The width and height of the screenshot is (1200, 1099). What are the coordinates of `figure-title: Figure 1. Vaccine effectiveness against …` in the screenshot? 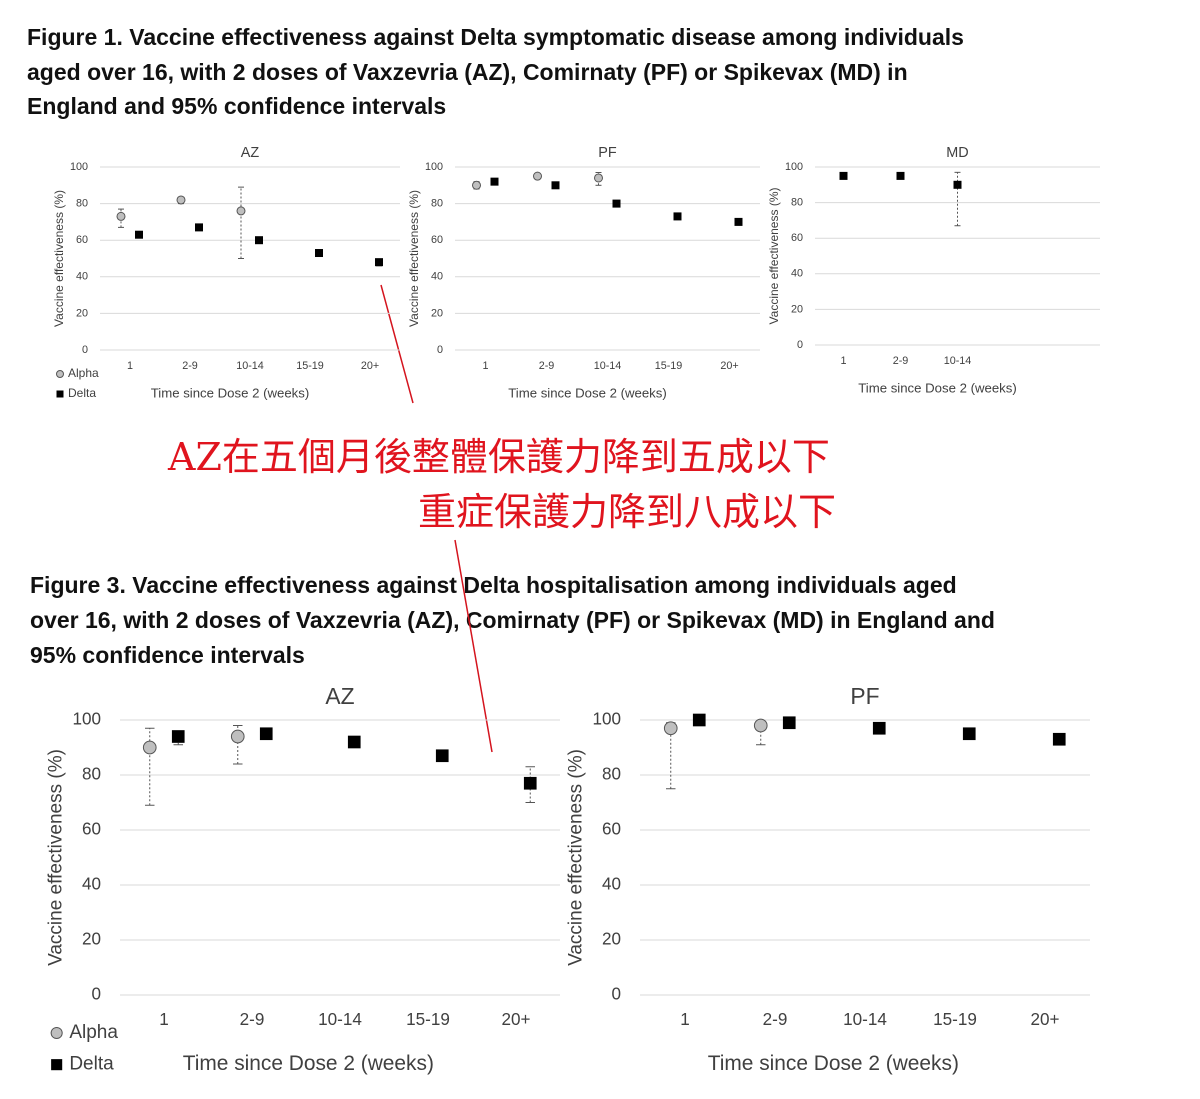 It's located at (495, 37).